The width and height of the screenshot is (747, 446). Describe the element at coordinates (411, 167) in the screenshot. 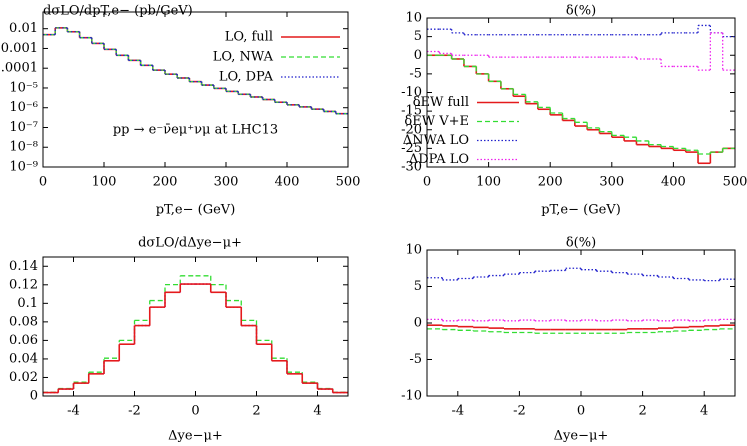

I see `y-tick-label: -30` at that location.